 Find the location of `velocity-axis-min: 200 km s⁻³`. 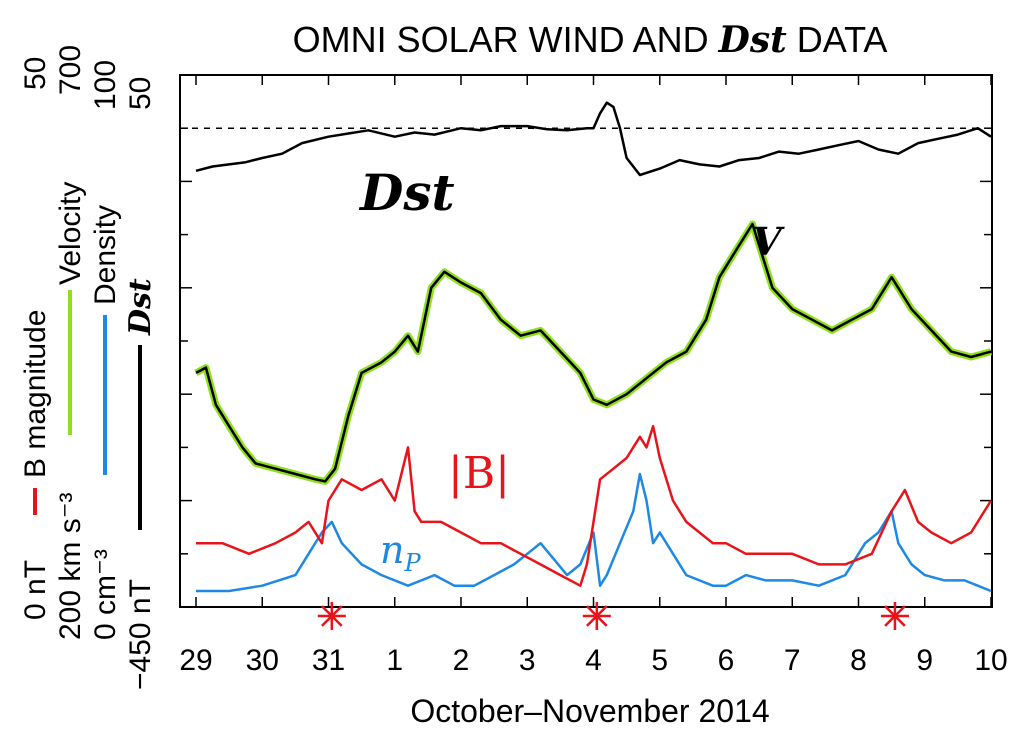

velocity-axis-min: 200 km s⁻³ is located at coordinates (70, 566).